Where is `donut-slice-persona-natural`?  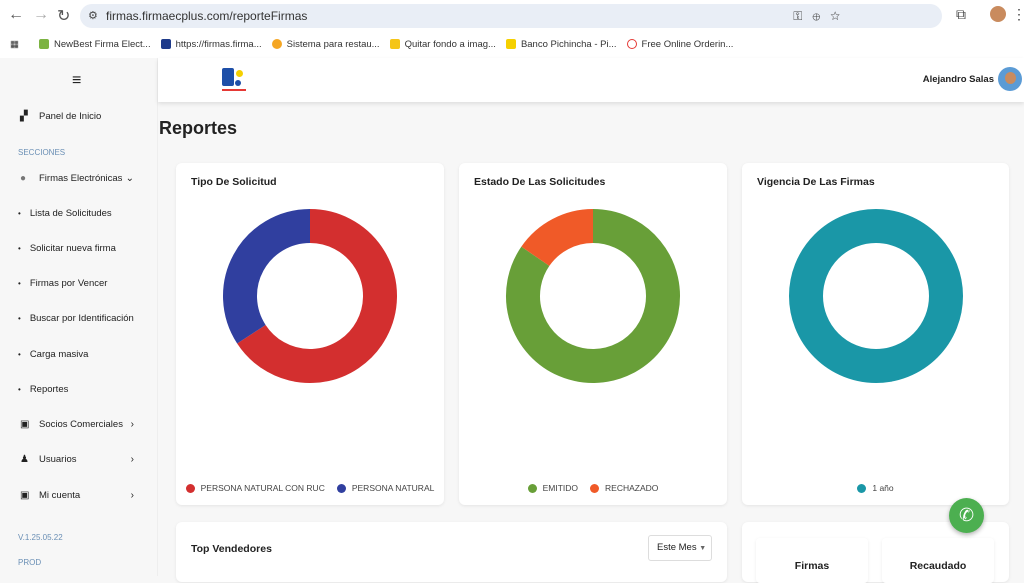 donut-slice-persona-natural is located at coordinates (267, 276).